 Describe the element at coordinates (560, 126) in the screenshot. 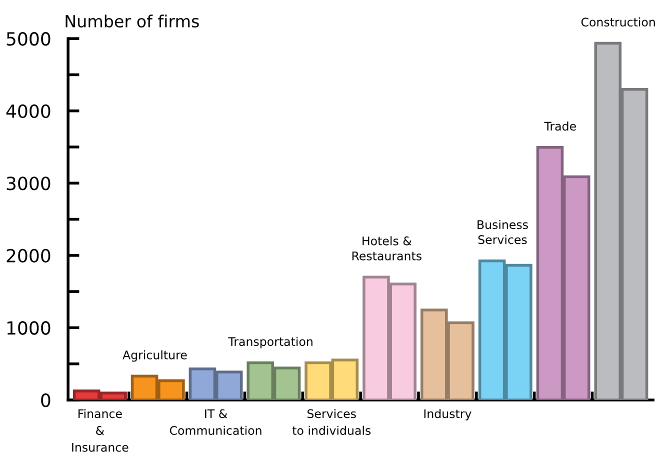

I see `x-tick-label: Trade` at that location.